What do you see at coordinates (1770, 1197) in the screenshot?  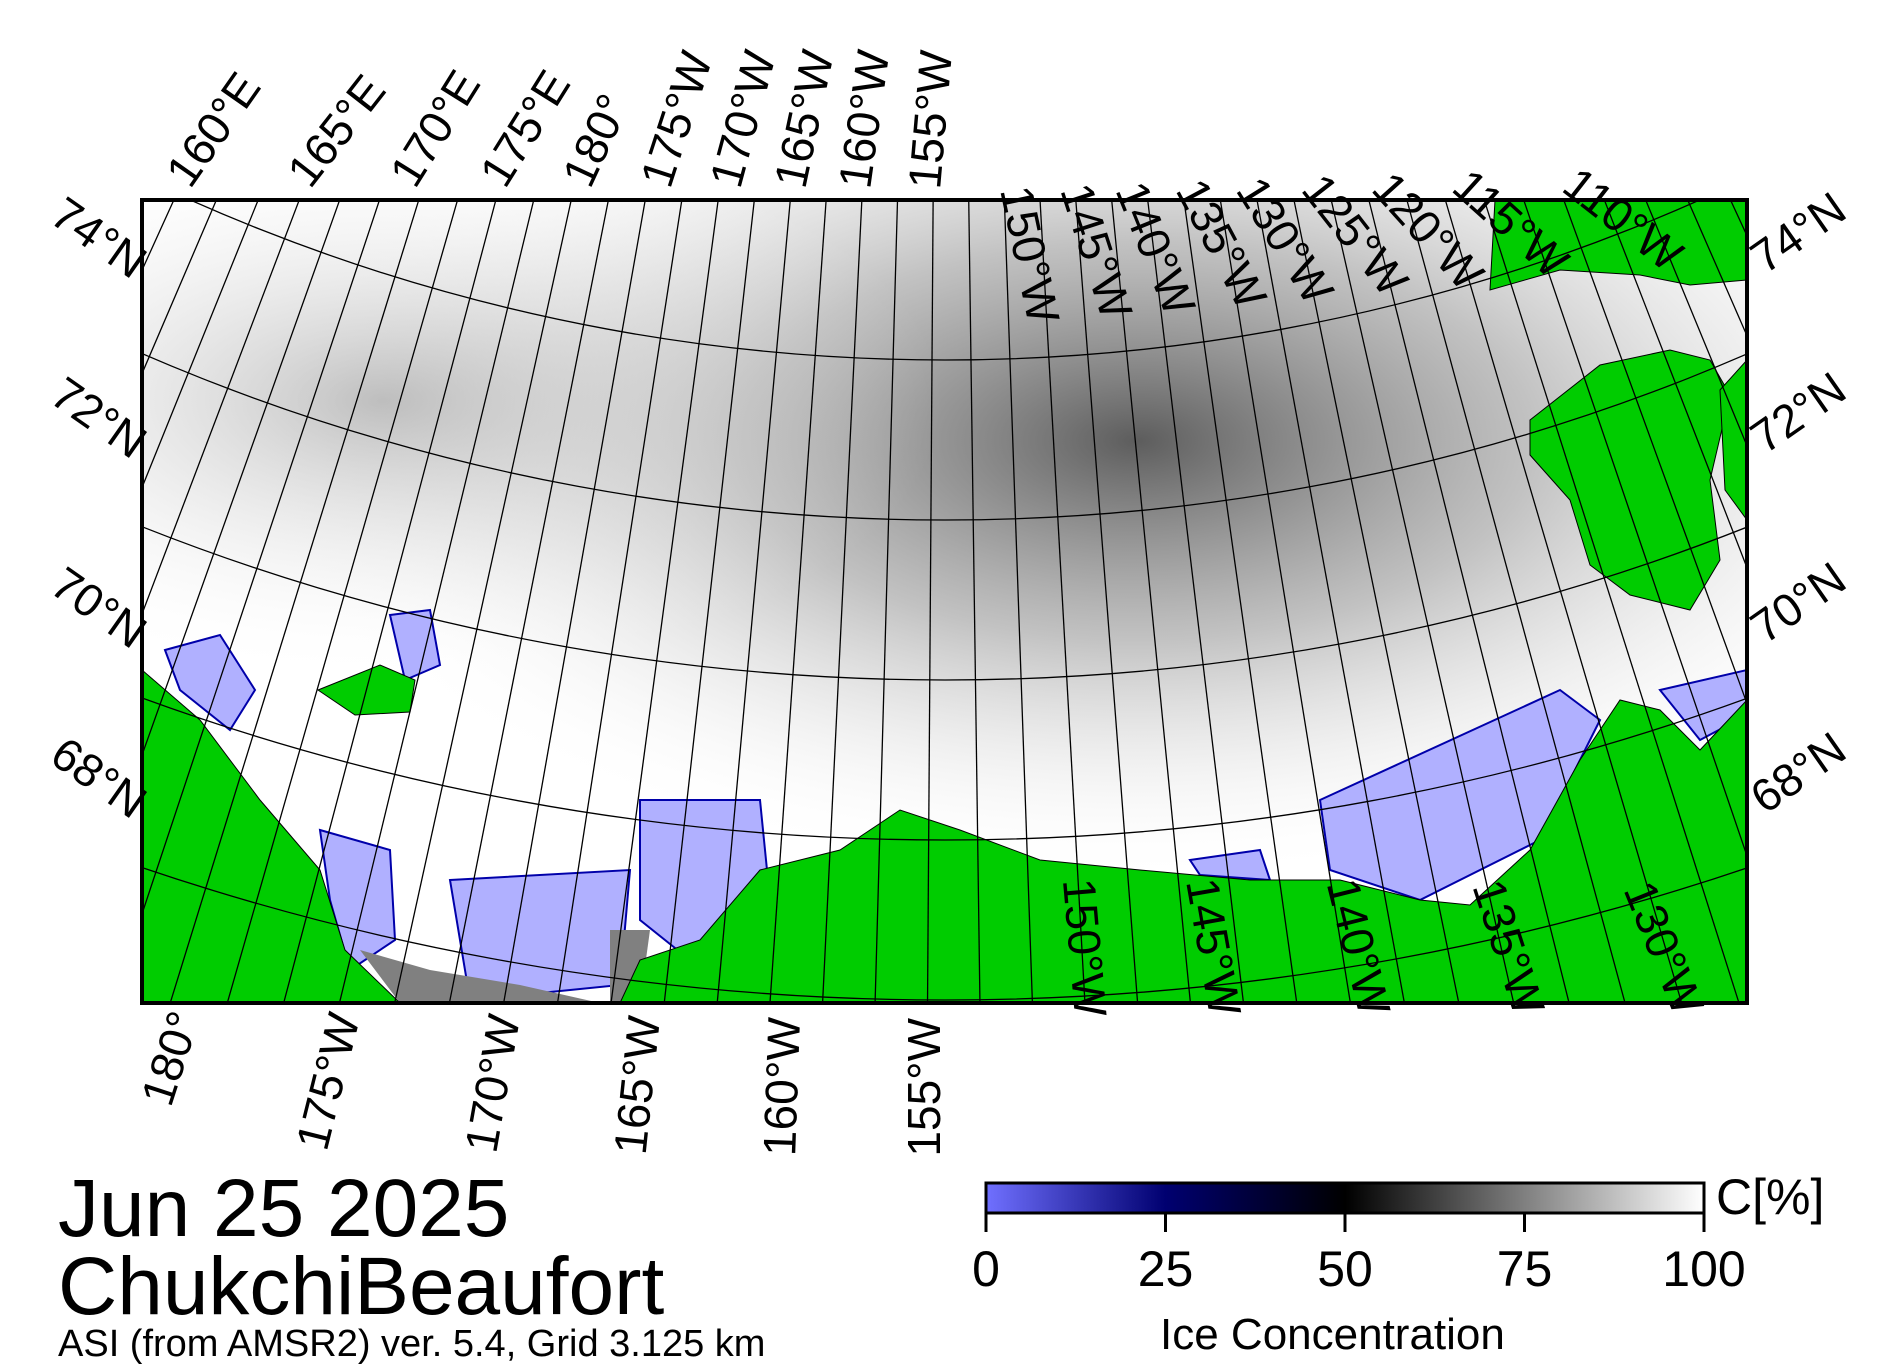 I see `colorbar-unit: C[%]` at bounding box center [1770, 1197].